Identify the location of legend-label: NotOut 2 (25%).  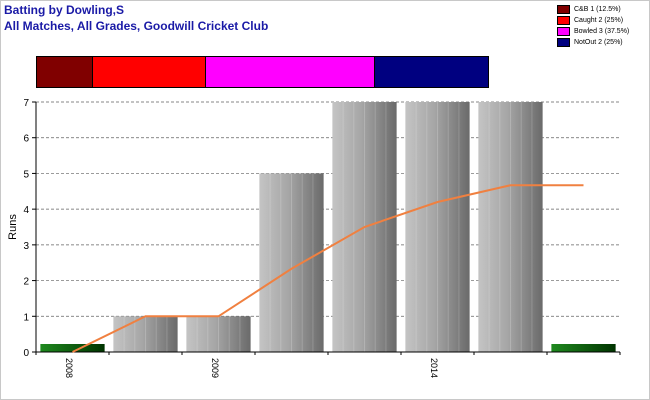
(598, 42).